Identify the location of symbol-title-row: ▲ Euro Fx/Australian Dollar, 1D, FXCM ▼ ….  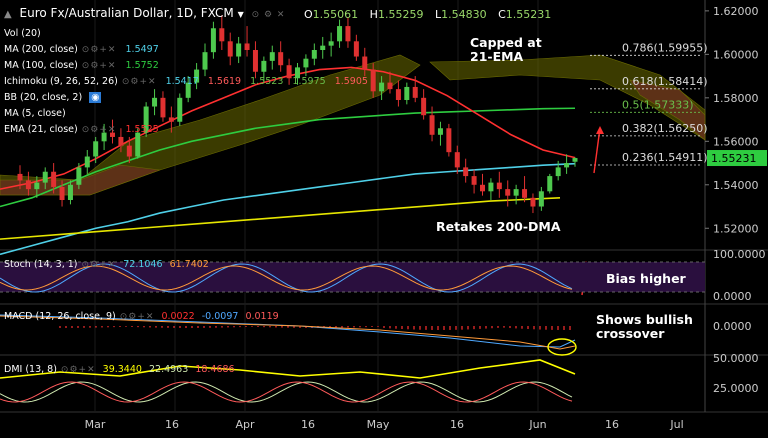
(144, 13).